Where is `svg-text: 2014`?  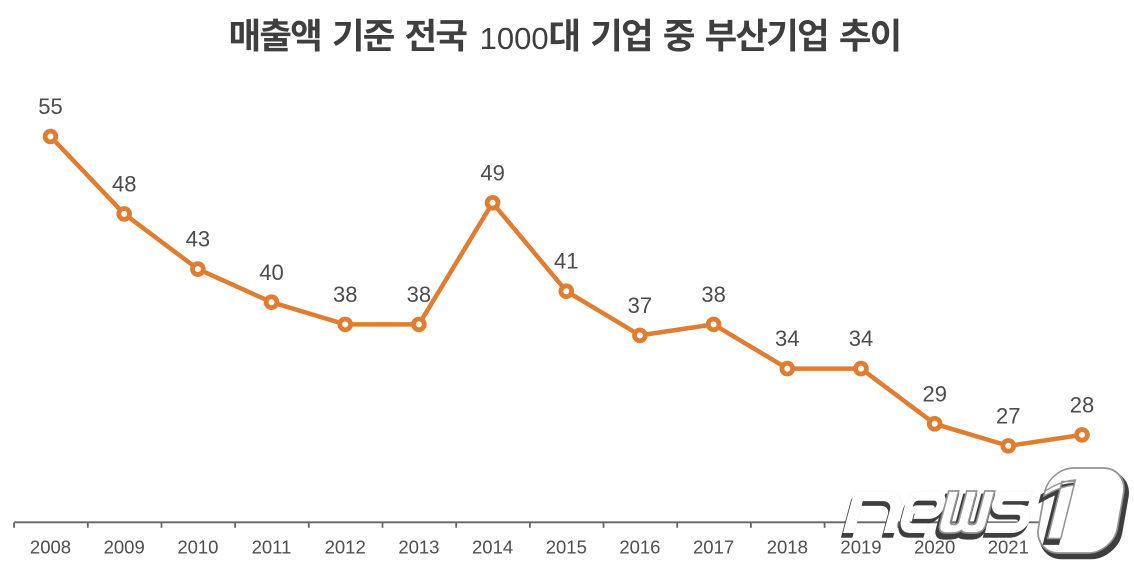
svg-text: 2014 is located at coordinates (492, 547).